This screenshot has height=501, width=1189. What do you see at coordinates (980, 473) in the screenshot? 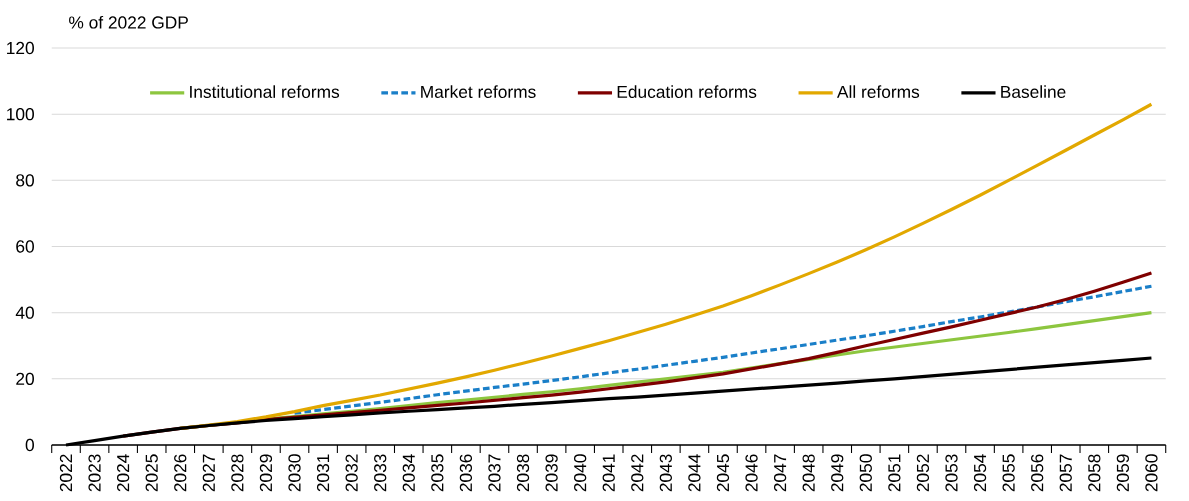
I see `x-tick-label: 2054` at bounding box center [980, 473].